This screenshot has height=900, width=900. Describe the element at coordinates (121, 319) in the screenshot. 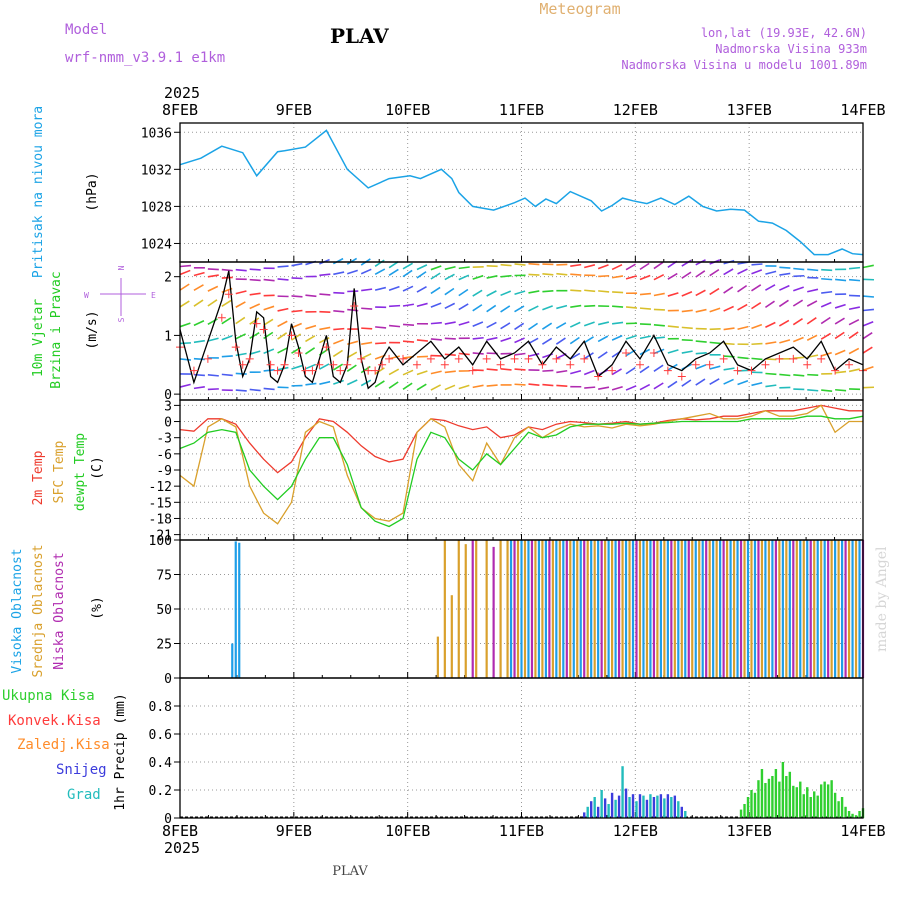

I see `compass-s: S` at that location.